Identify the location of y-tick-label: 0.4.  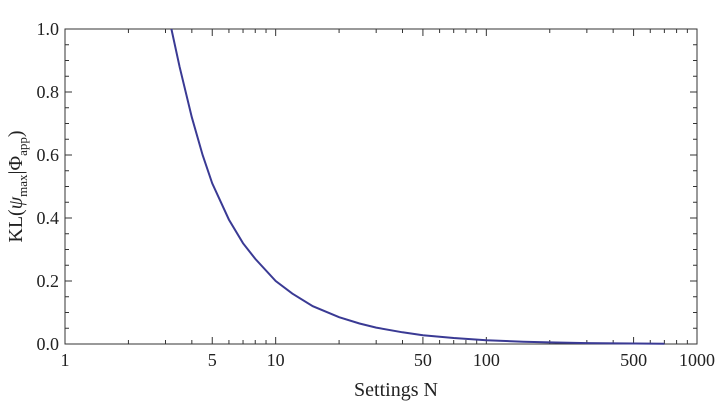
(48, 218).